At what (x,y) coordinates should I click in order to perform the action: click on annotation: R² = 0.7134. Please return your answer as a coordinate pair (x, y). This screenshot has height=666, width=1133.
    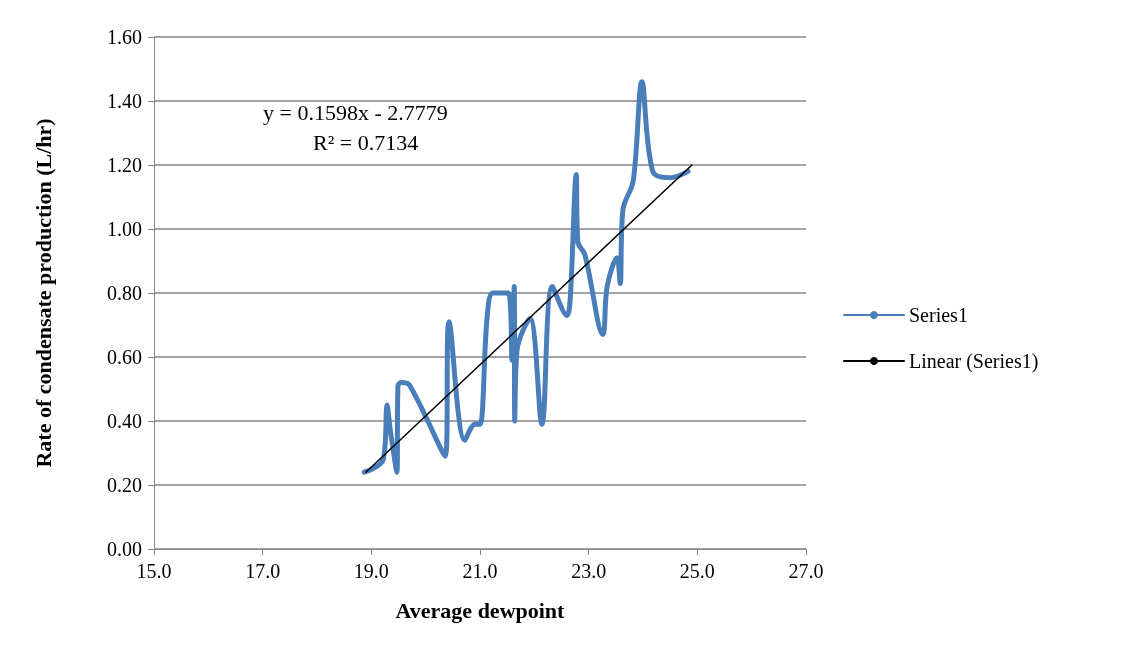
    Looking at the image, I should click on (366, 142).